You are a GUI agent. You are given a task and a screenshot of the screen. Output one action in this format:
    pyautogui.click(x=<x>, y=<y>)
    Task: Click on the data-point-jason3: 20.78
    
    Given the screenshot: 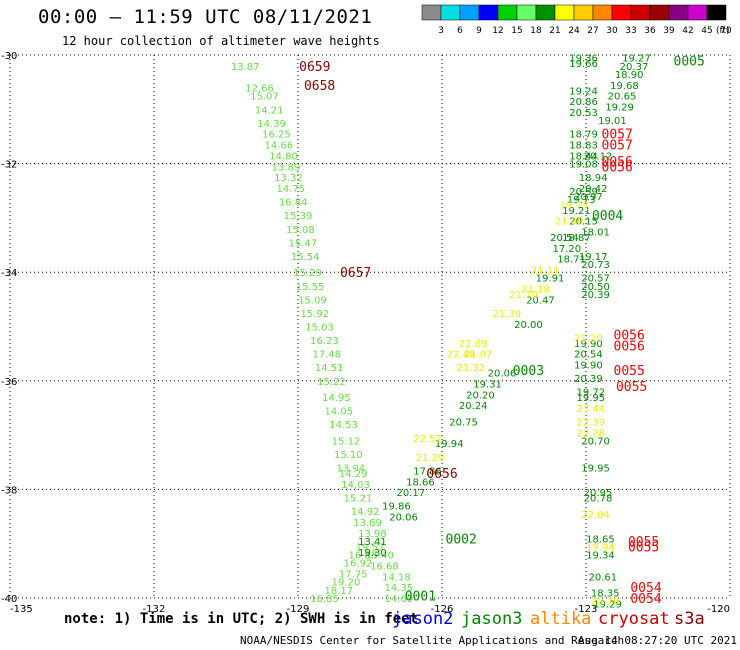 What is the action you would take?
    pyautogui.click(x=598, y=499)
    